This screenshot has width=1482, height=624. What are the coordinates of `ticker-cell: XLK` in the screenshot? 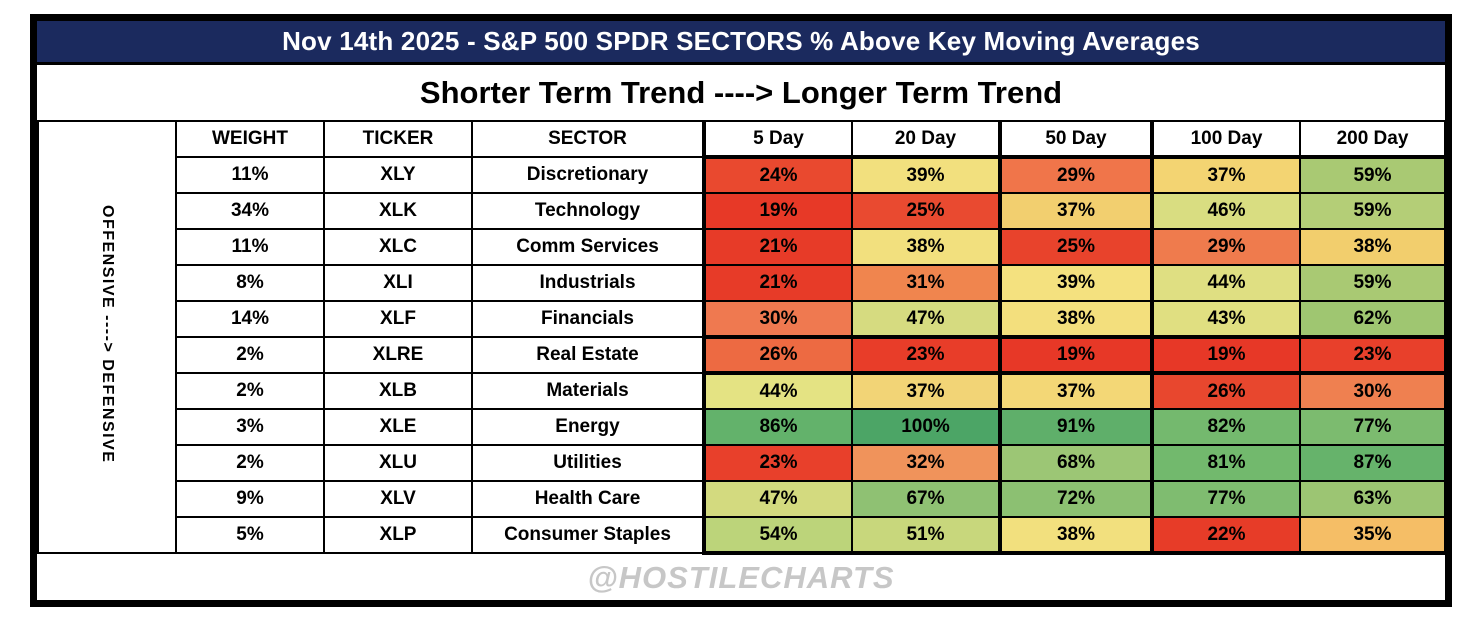 It's located at (398, 211).